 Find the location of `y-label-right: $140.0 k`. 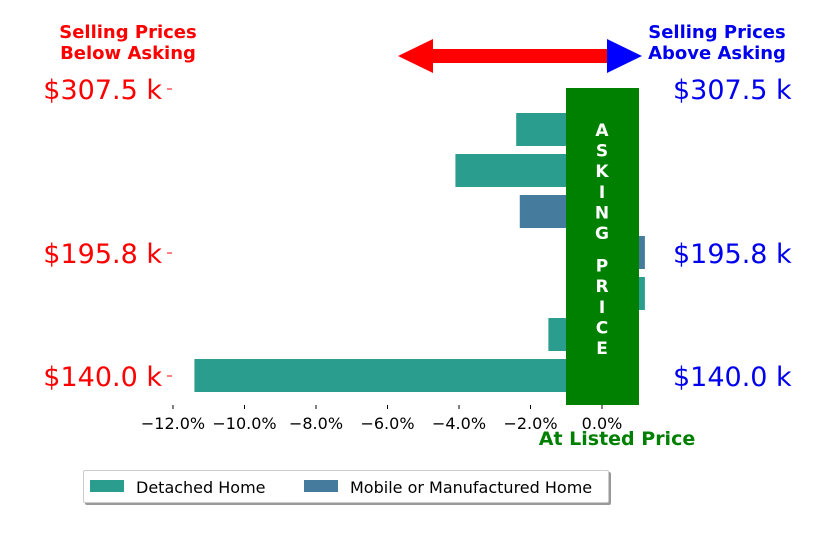

y-label-right: $140.0 k is located at coordinates (732, 377).